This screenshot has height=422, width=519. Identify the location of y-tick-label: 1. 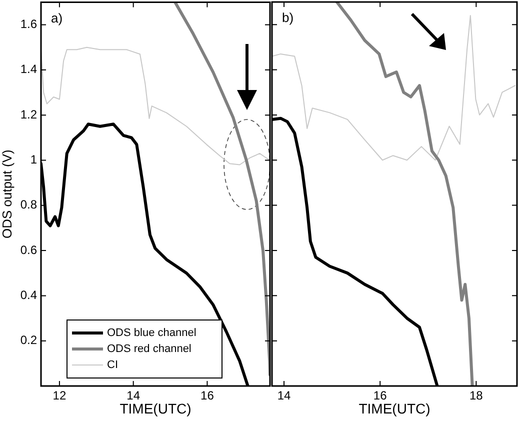
(34, 159).